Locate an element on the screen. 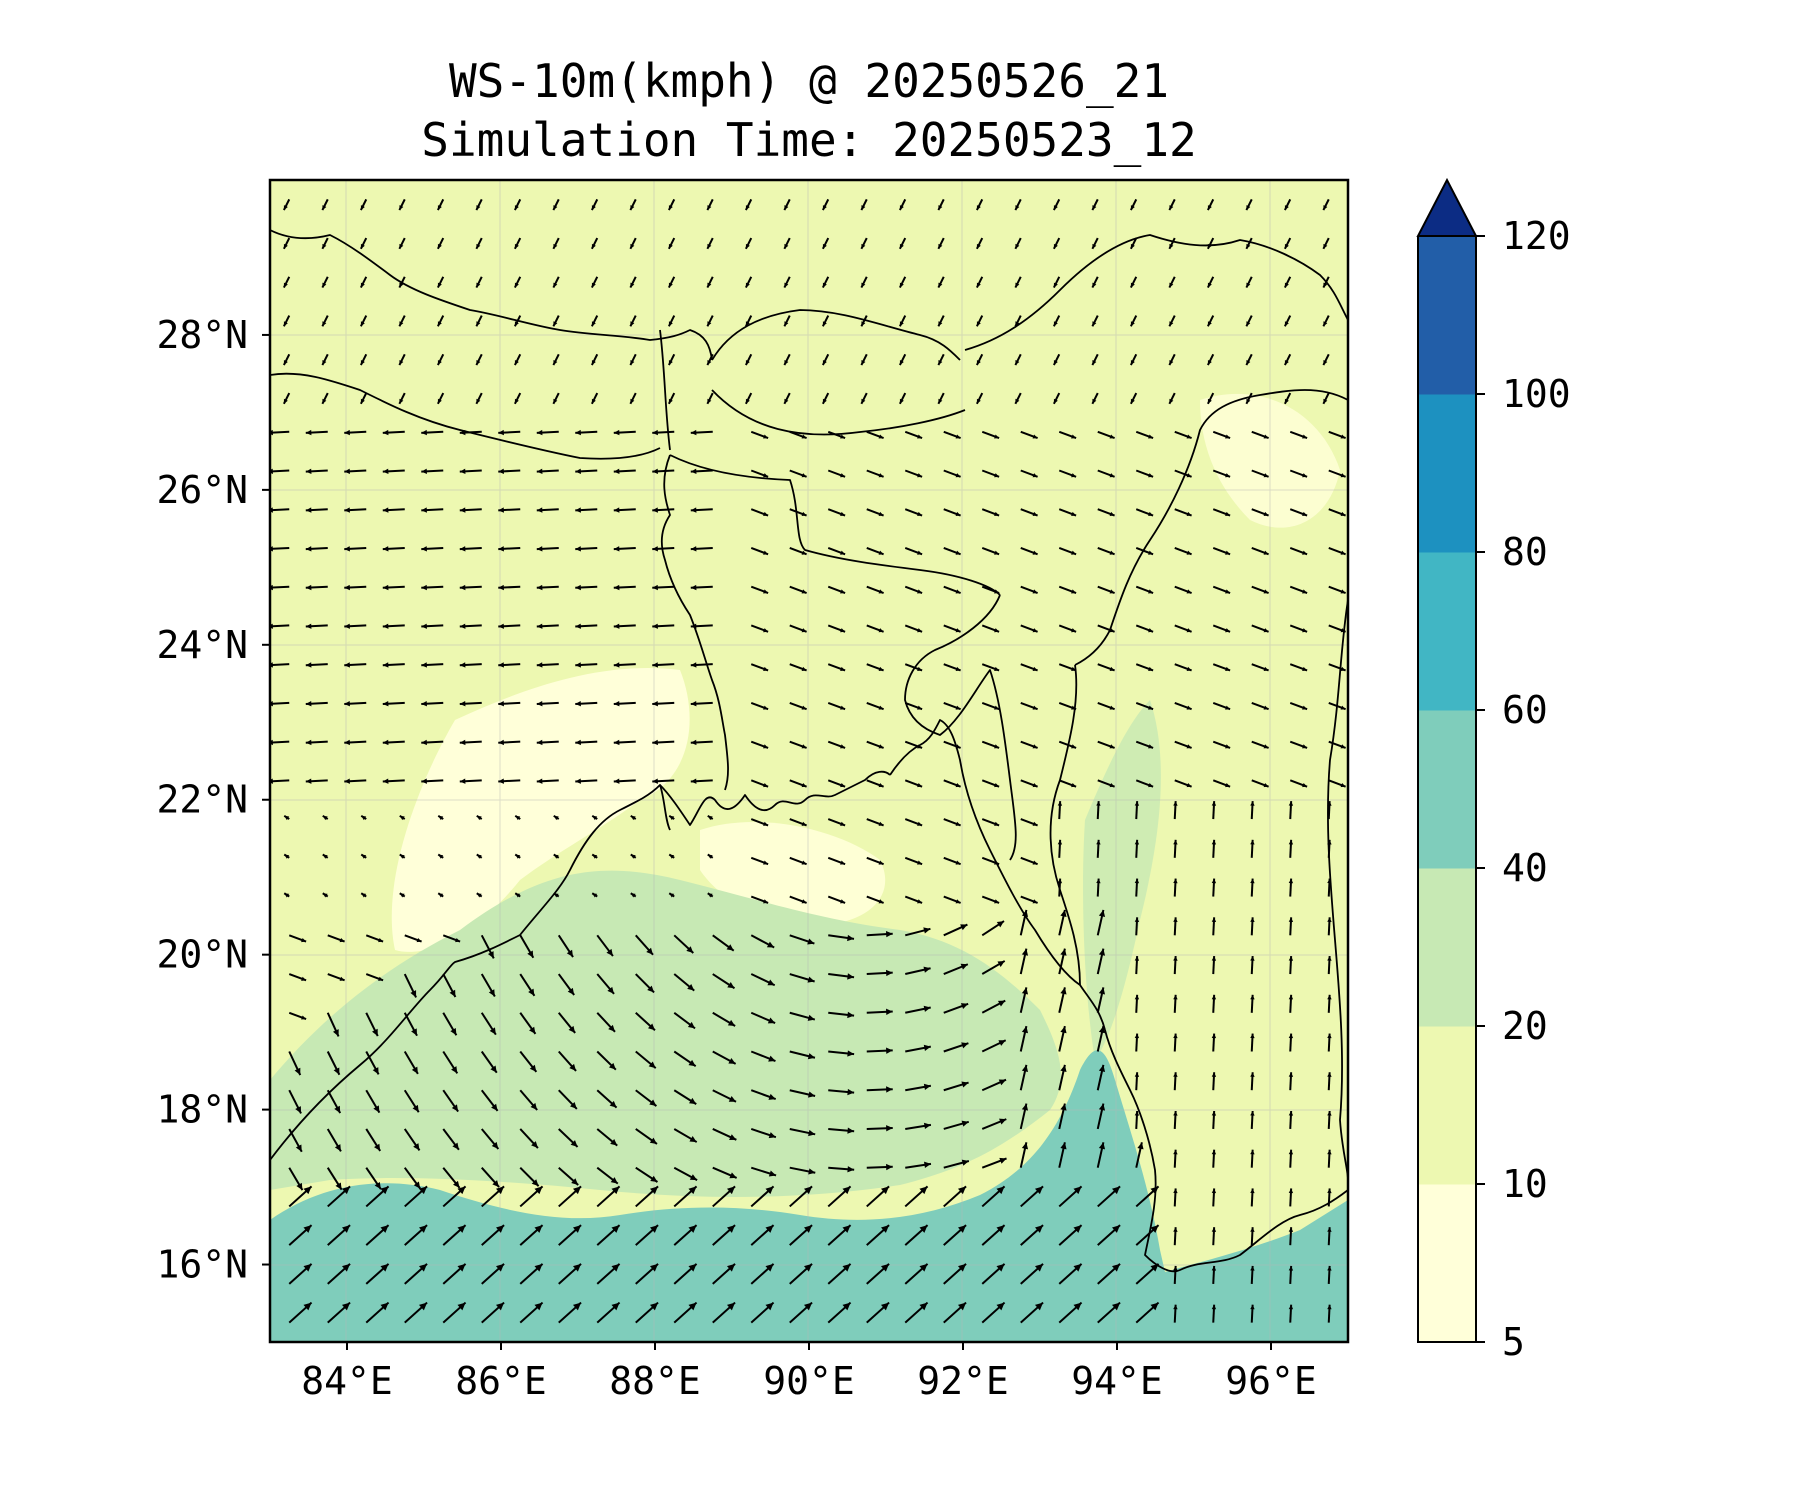  lat-tick-label: 26°N is located at coordinates (202, 490).